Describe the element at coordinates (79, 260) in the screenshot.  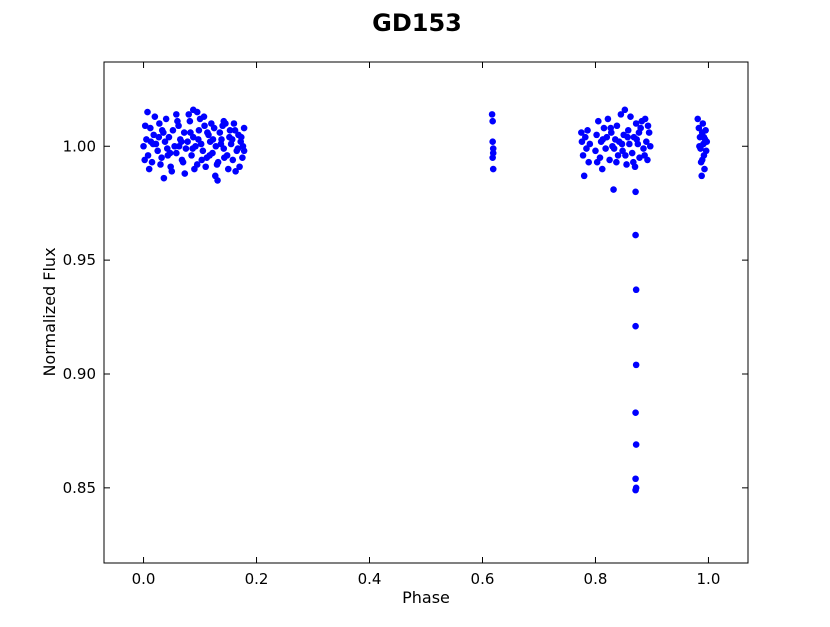
I see `y-tick-label: 0.95` at that location.